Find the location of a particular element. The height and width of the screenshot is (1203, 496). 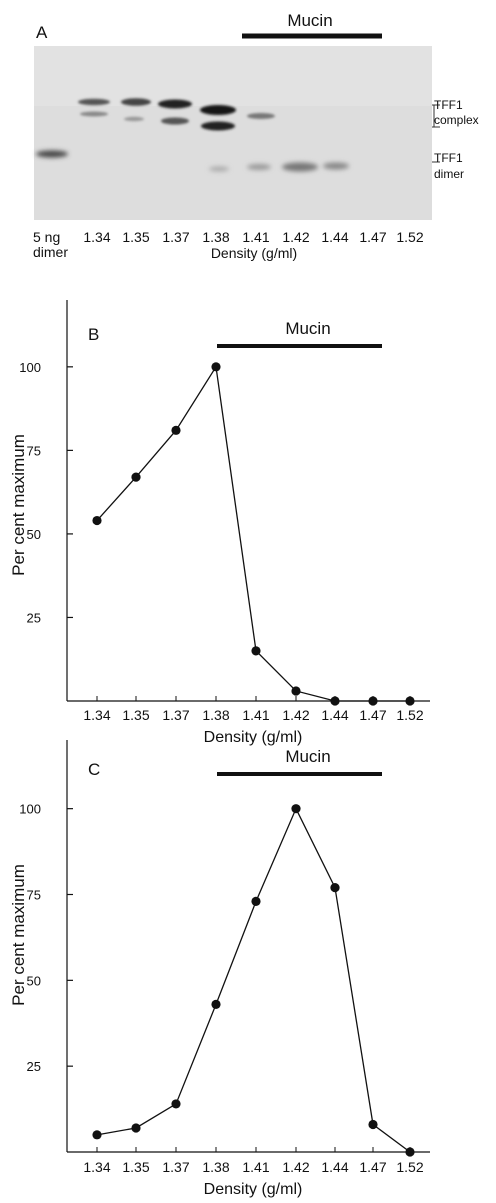

marker-lane-label-2: dimer is located at coordinates (50, 252).